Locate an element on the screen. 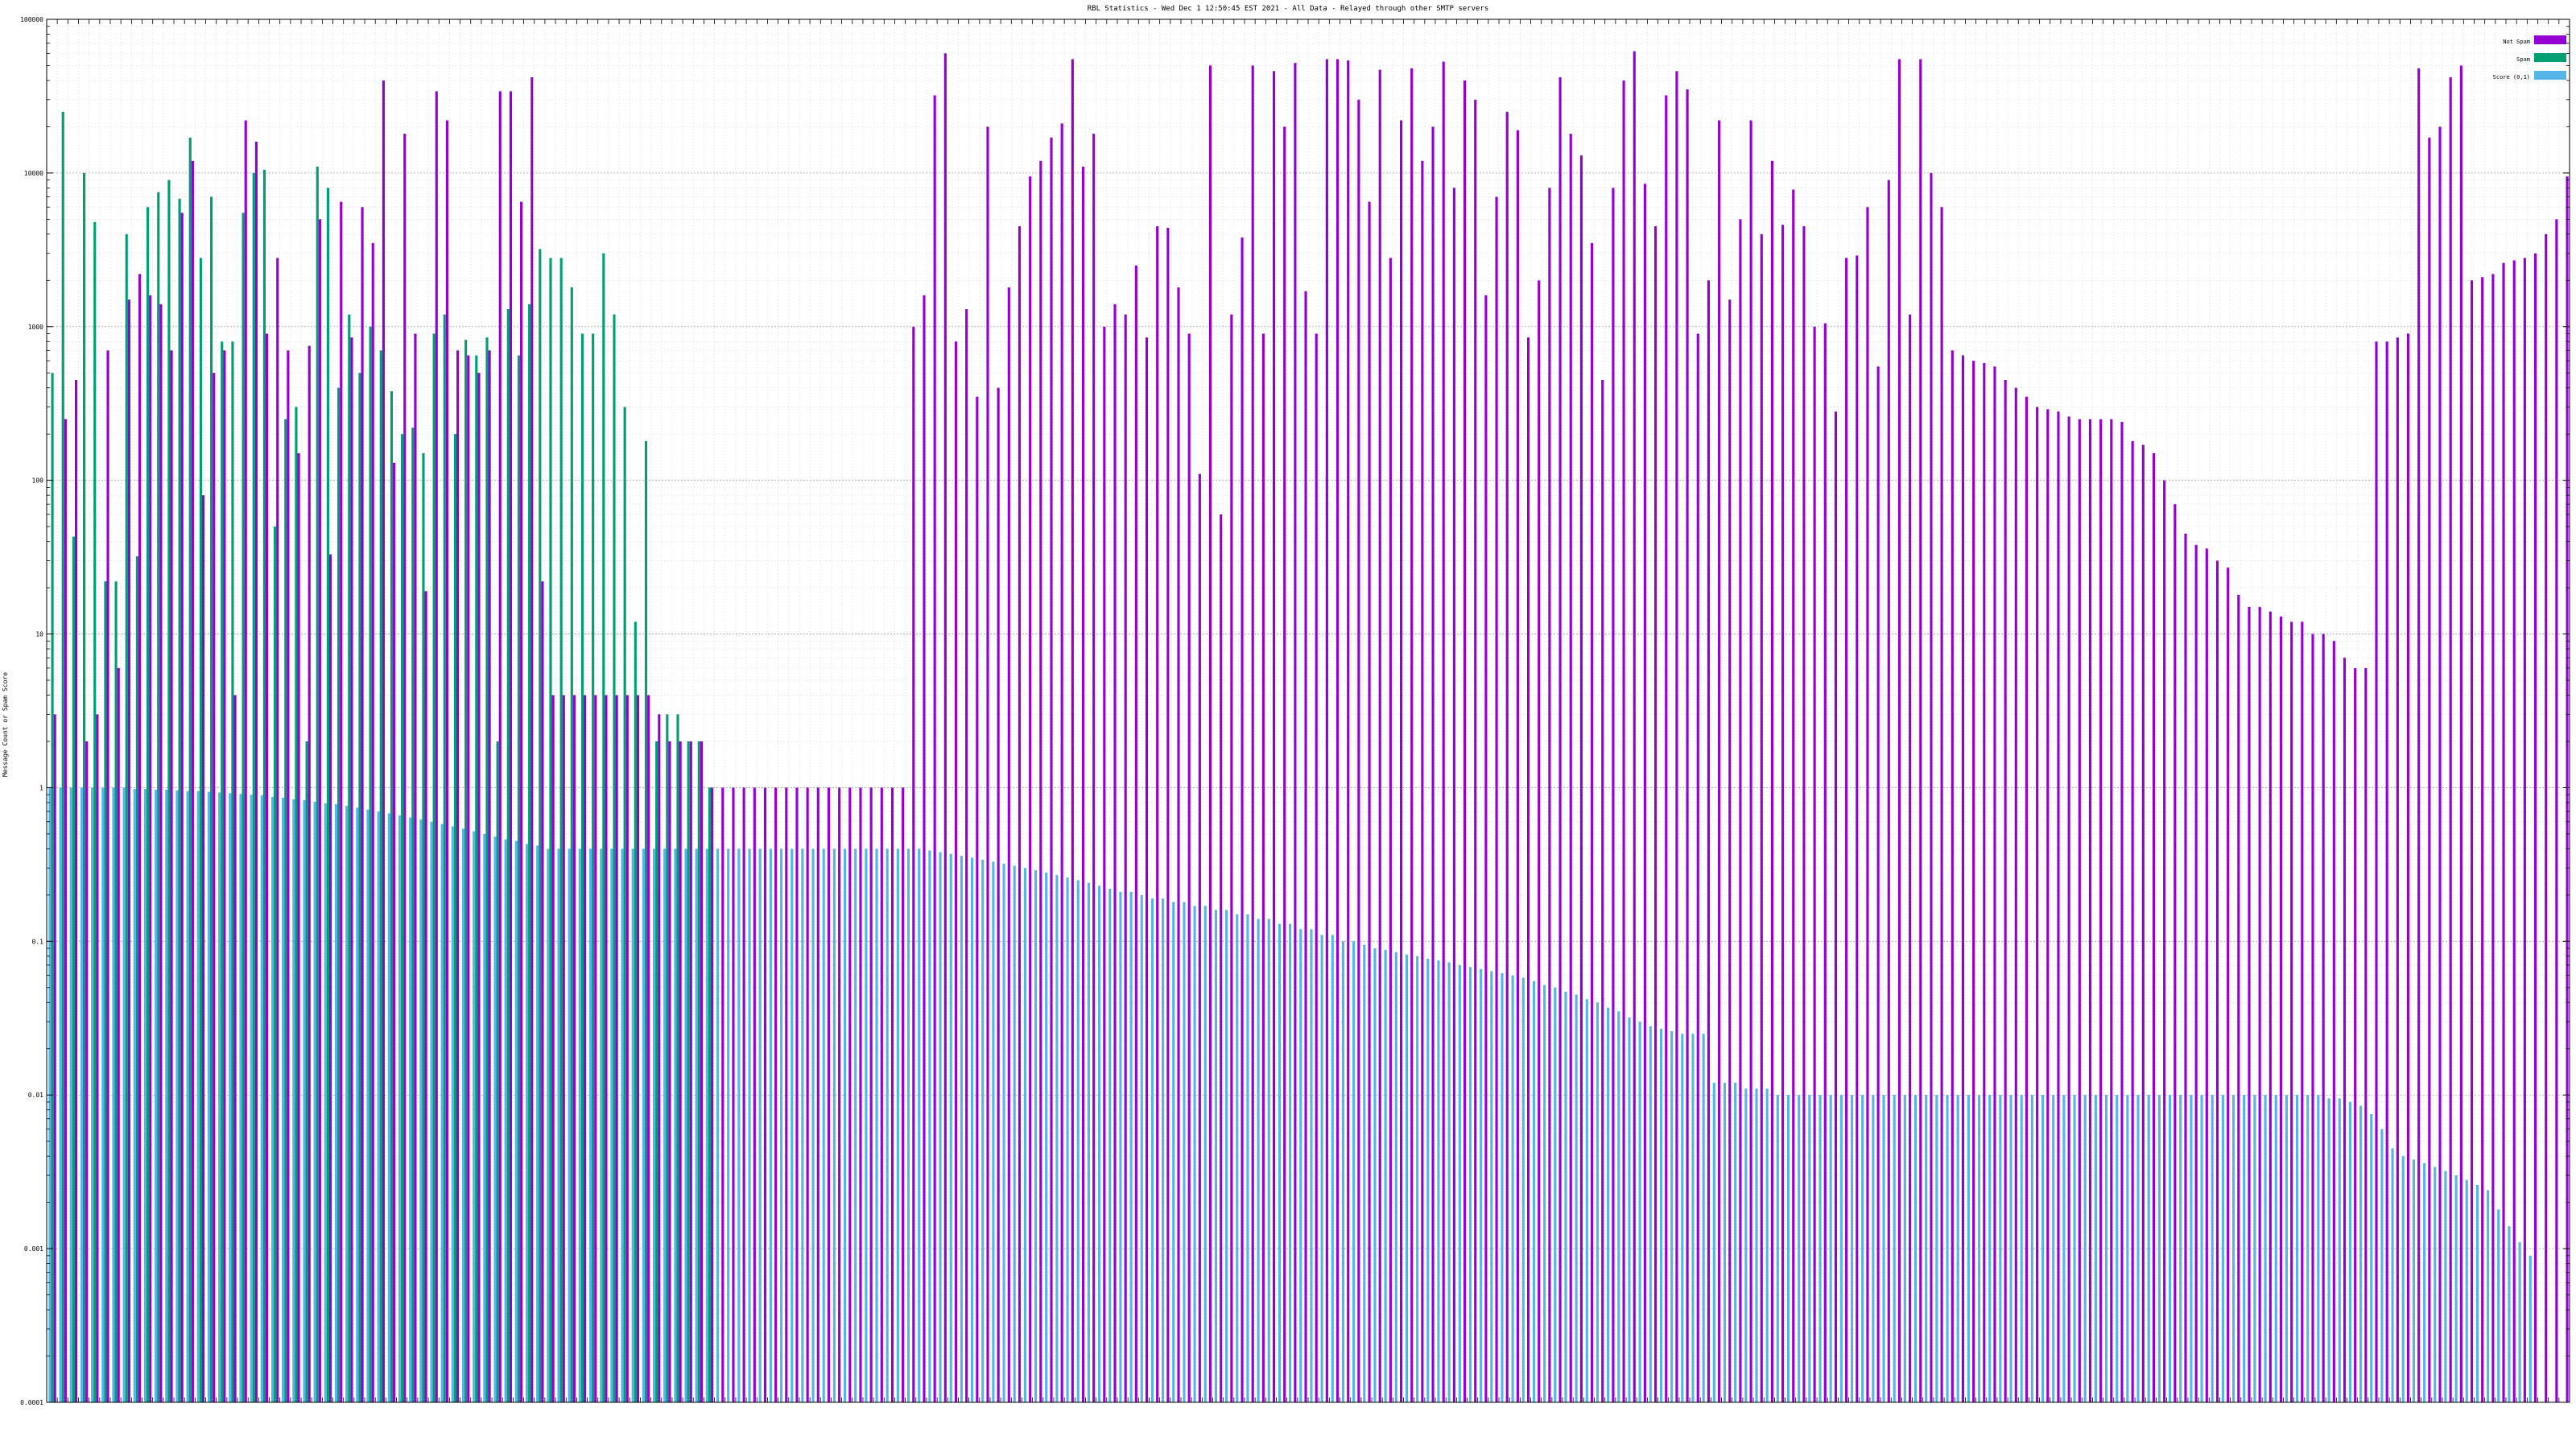  legend-not-spam-swatch is located at coordinates (2550, 39).